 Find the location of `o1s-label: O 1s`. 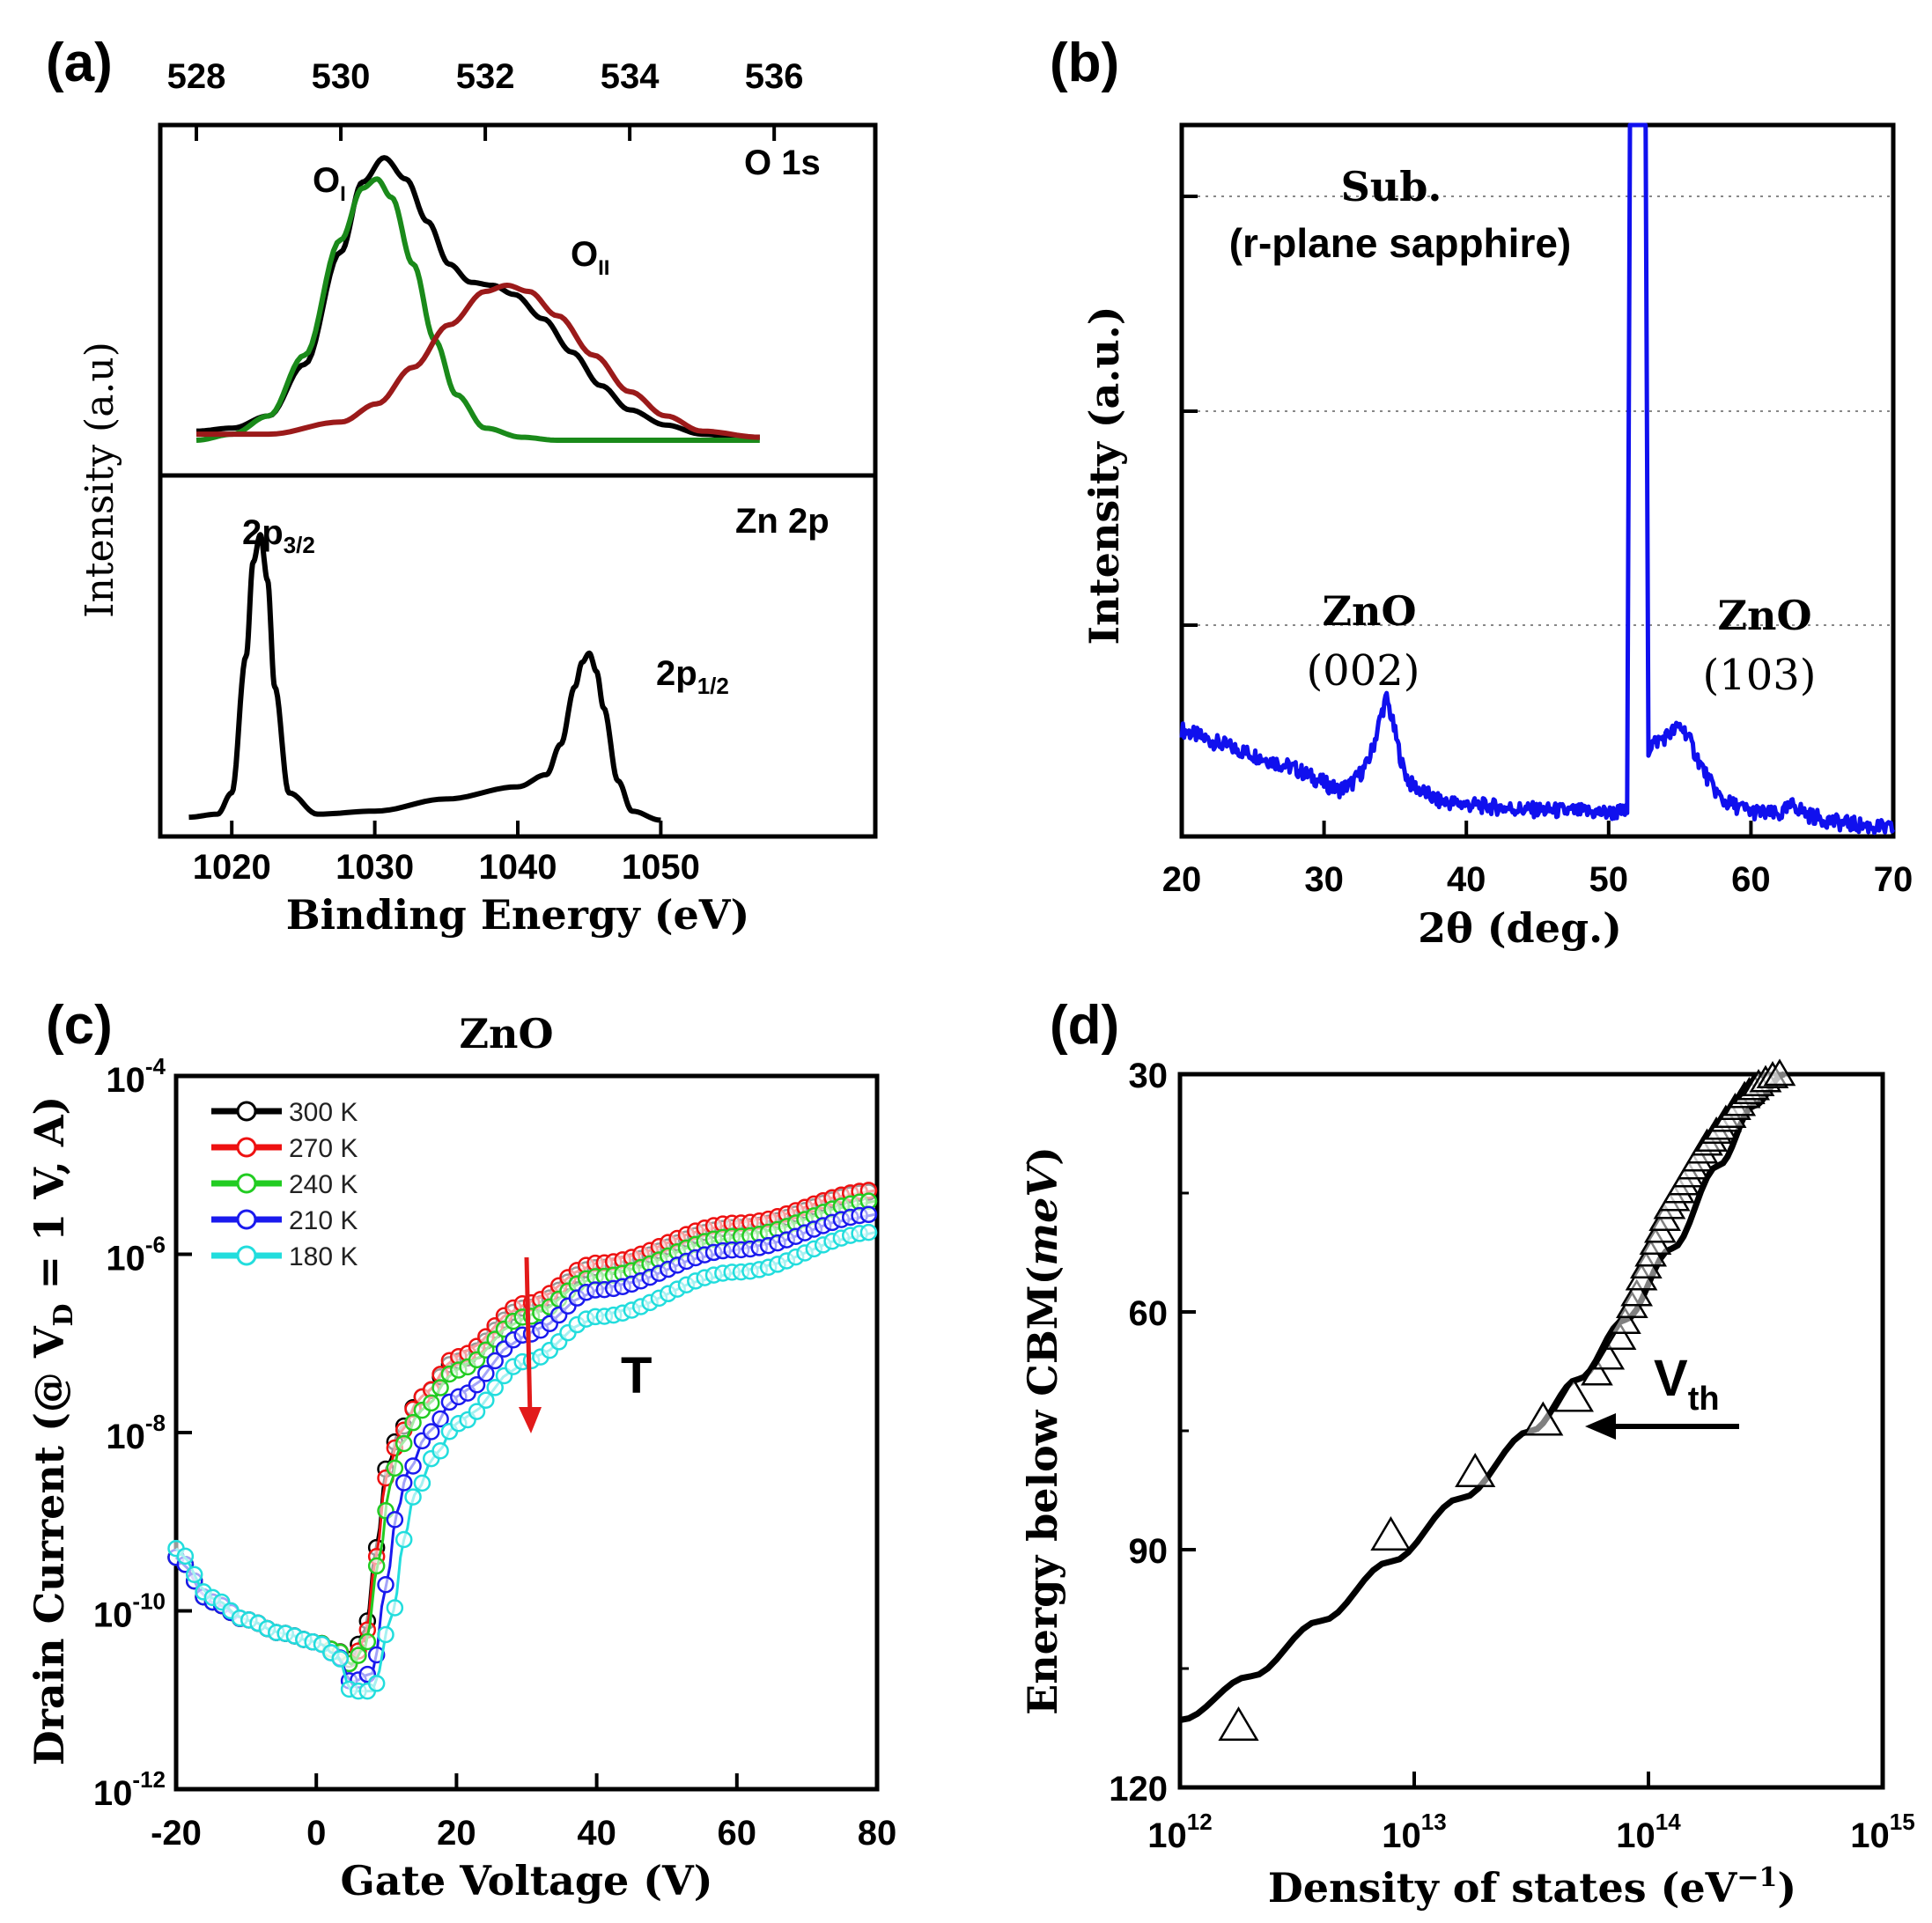

o1s-label: O 1s is located at coordinates (782, 163).